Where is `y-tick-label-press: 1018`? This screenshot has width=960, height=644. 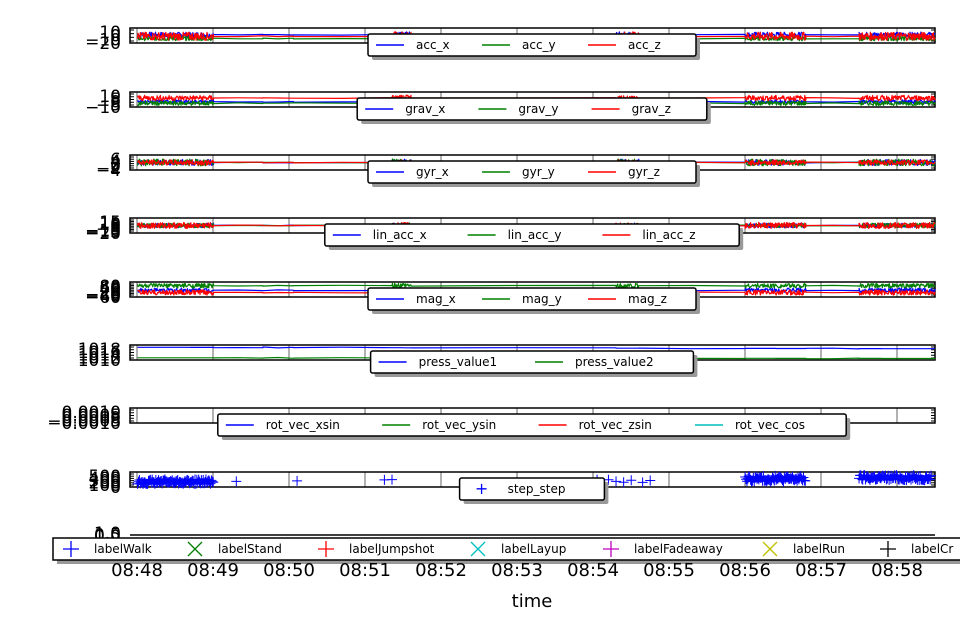
y-tick-label-press: 1018 is located at coordinates (99, 350).